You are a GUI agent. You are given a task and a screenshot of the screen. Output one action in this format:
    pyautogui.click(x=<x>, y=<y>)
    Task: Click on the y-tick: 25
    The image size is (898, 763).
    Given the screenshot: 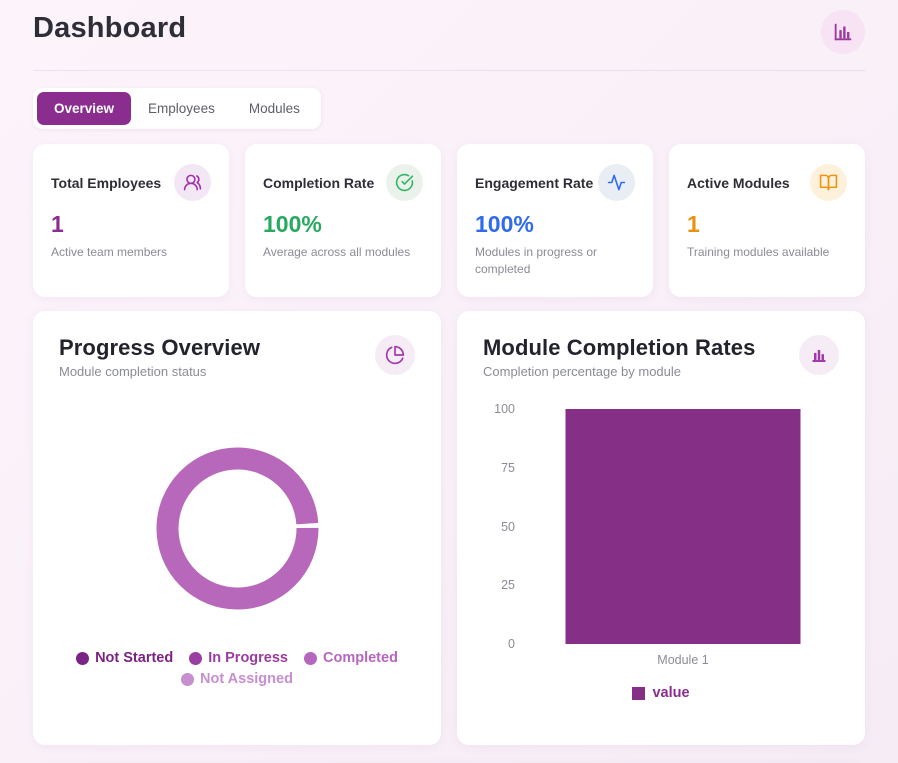 What is the action you would take?
    pyautogui.click(x=508, y=585)
    